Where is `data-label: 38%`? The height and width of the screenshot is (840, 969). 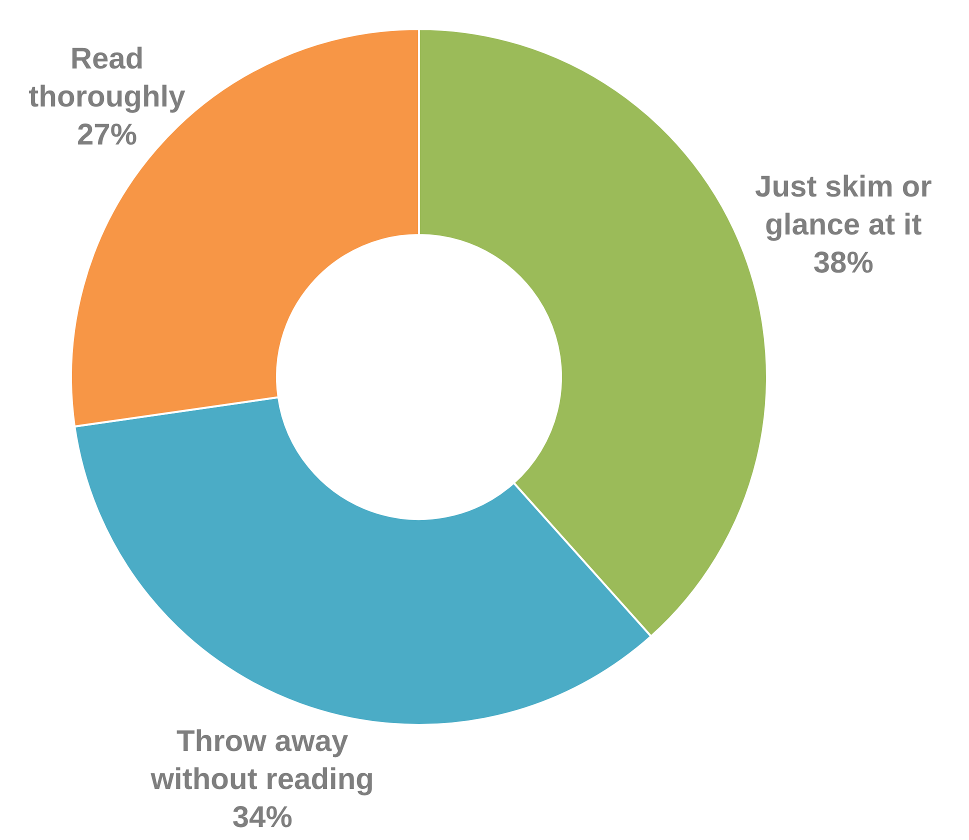
data-label: 38% is located at coordinates (843, 262).